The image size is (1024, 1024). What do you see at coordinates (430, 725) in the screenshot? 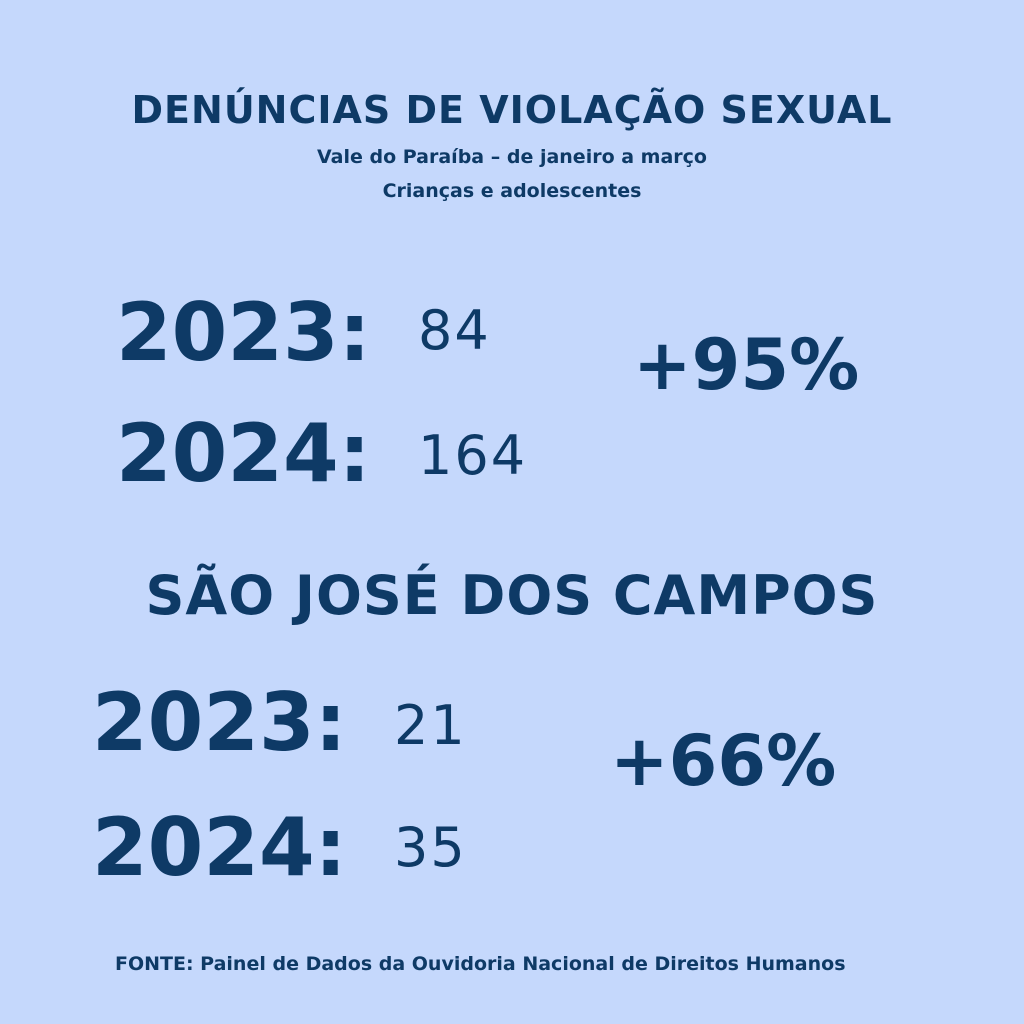
I see `count: 21` at bounding box center [430, 725].